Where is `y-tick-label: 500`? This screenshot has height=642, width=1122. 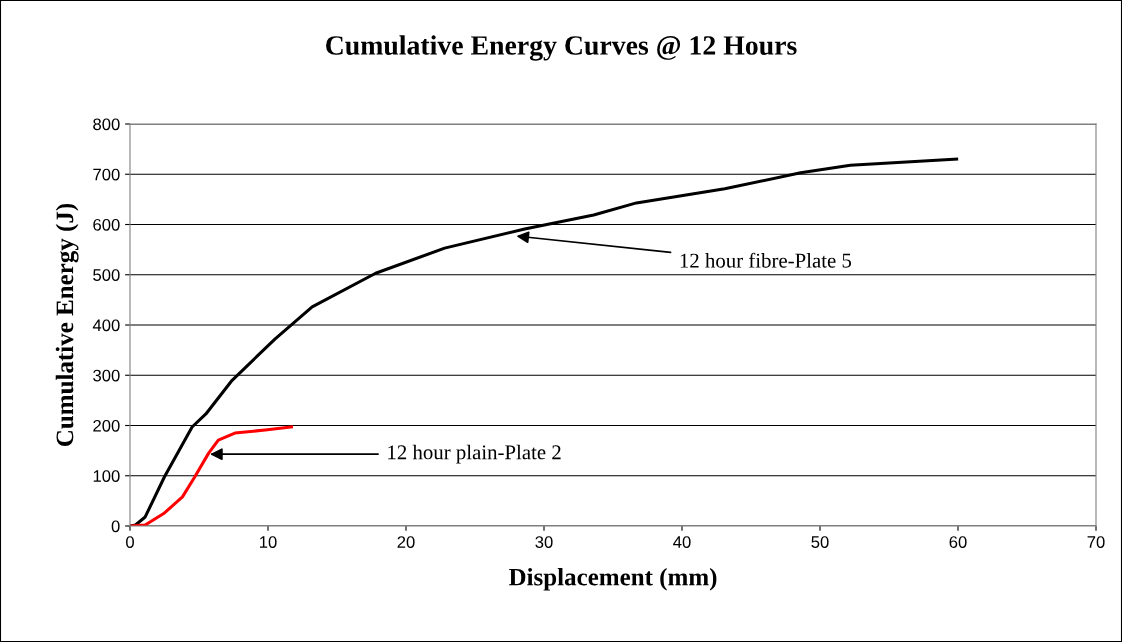 y-tick-label: 500 is located at coordinates (106, 275).